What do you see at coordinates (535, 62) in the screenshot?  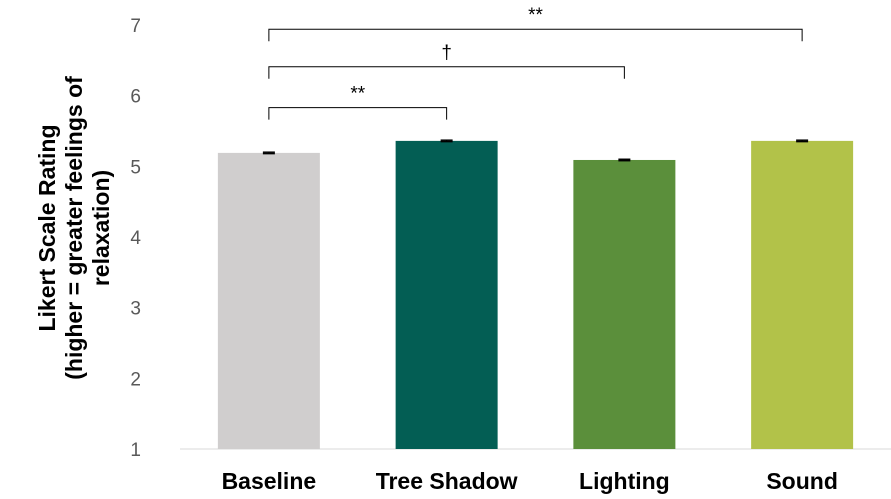 I see `significance-brackets: ** † **` at bounding box center [535, 62].